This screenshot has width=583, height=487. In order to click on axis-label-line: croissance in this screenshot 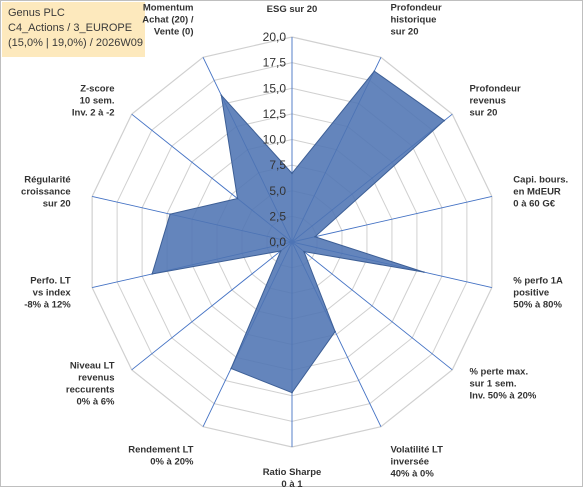, I will do `click(46, 191)`.